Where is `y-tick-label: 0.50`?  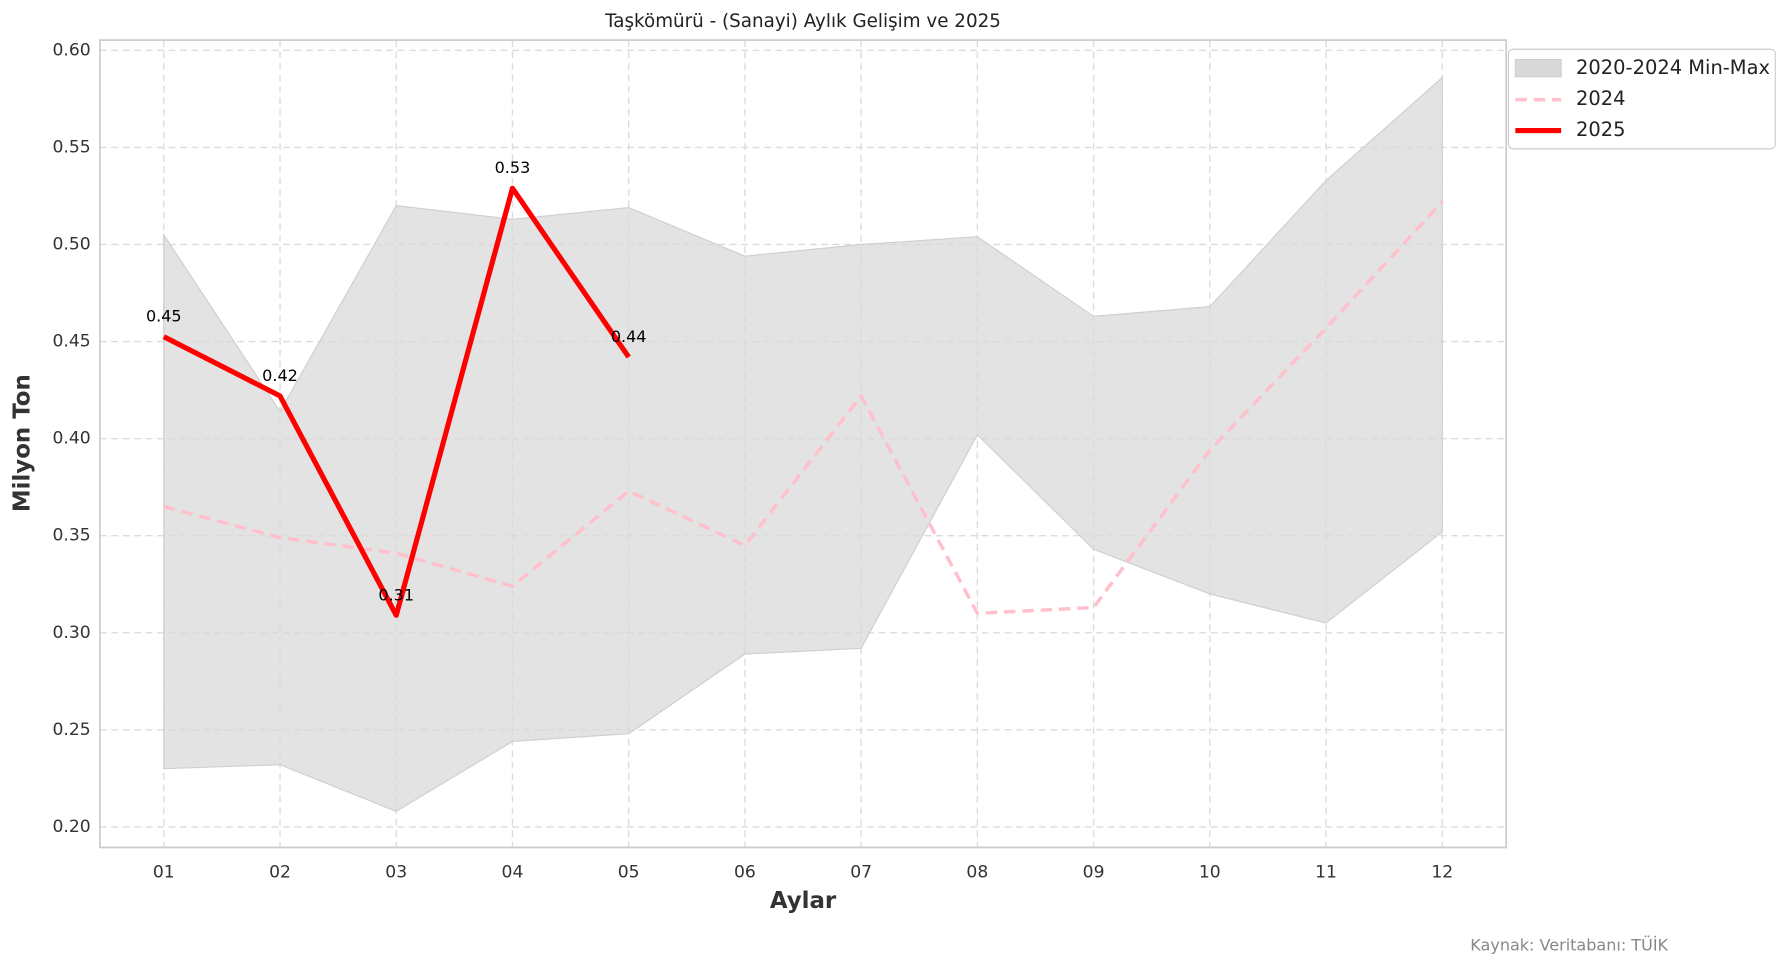
y-tick-label: 0.50 is located at coordinates (71, 244).